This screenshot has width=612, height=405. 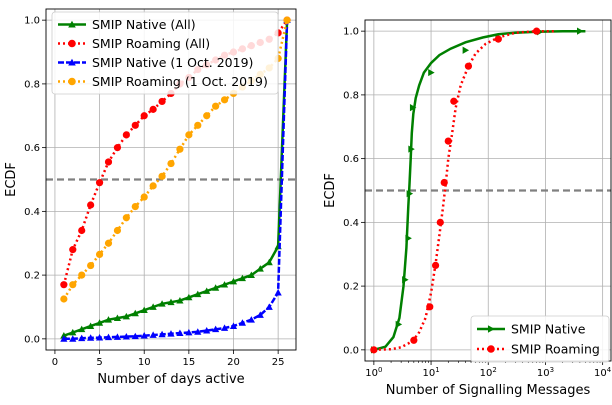 I want to click on legend-item: SMIP Roaming (1 Oct. 2019), so click(x=163, y=81).